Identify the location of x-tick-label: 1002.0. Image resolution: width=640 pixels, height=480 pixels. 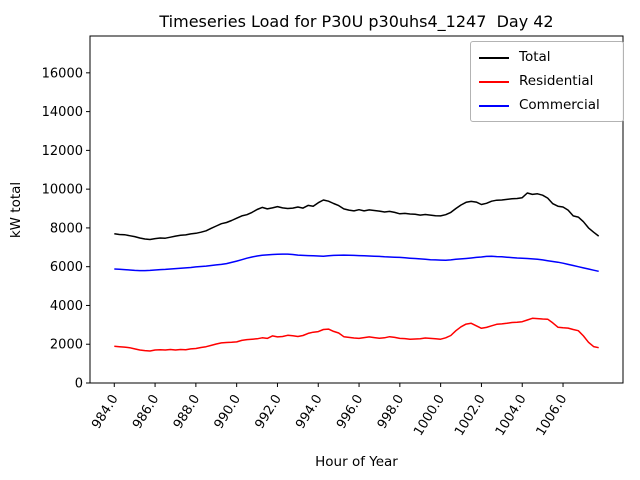
(470, 415).